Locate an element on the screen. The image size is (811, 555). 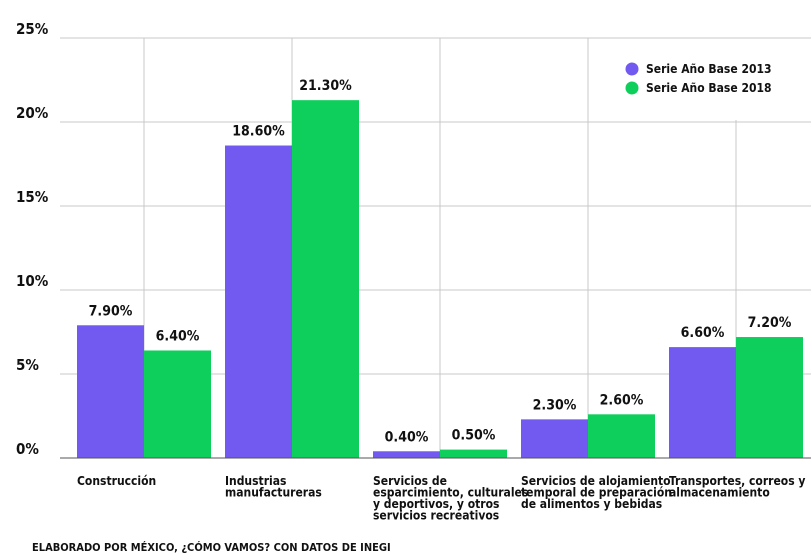
y-tick-label: 25% is located at coordinates (32, 29).